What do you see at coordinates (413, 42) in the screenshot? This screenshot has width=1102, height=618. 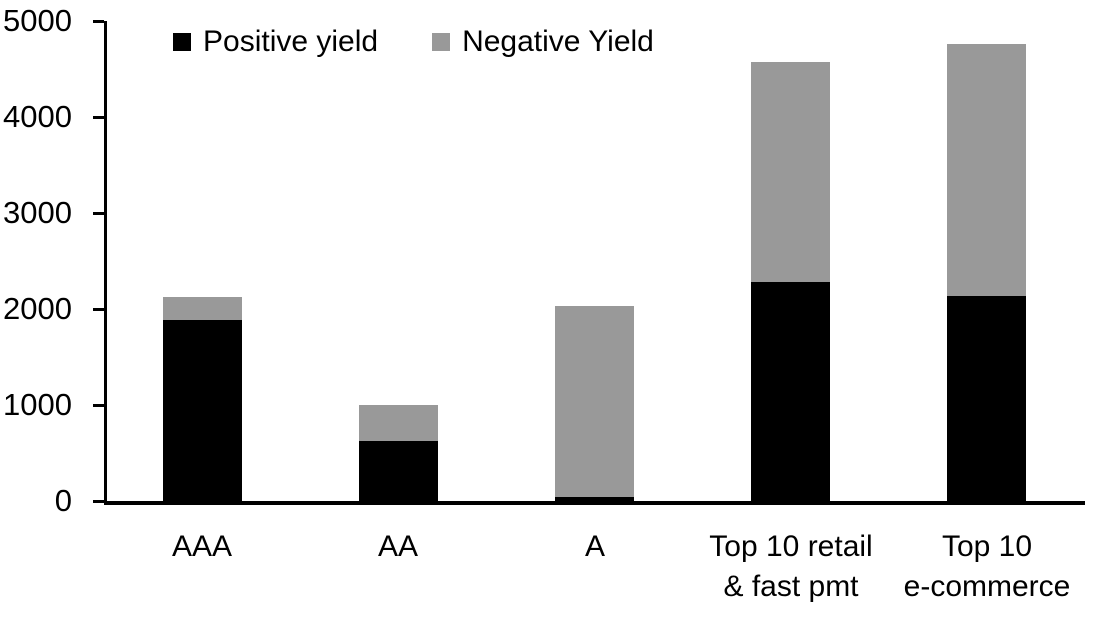 I see `legend: Positive yield Negative Yield` at bounding box center [413, 42].